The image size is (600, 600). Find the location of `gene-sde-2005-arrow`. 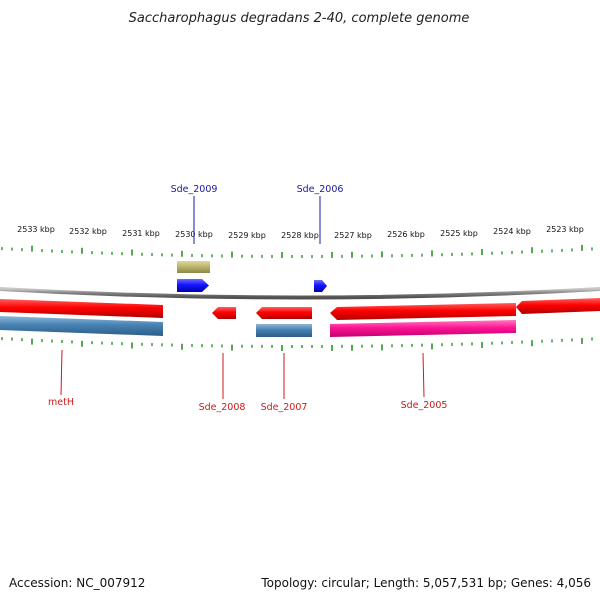

gene-sde-2005-arrow is located at coordinates (423, 311).